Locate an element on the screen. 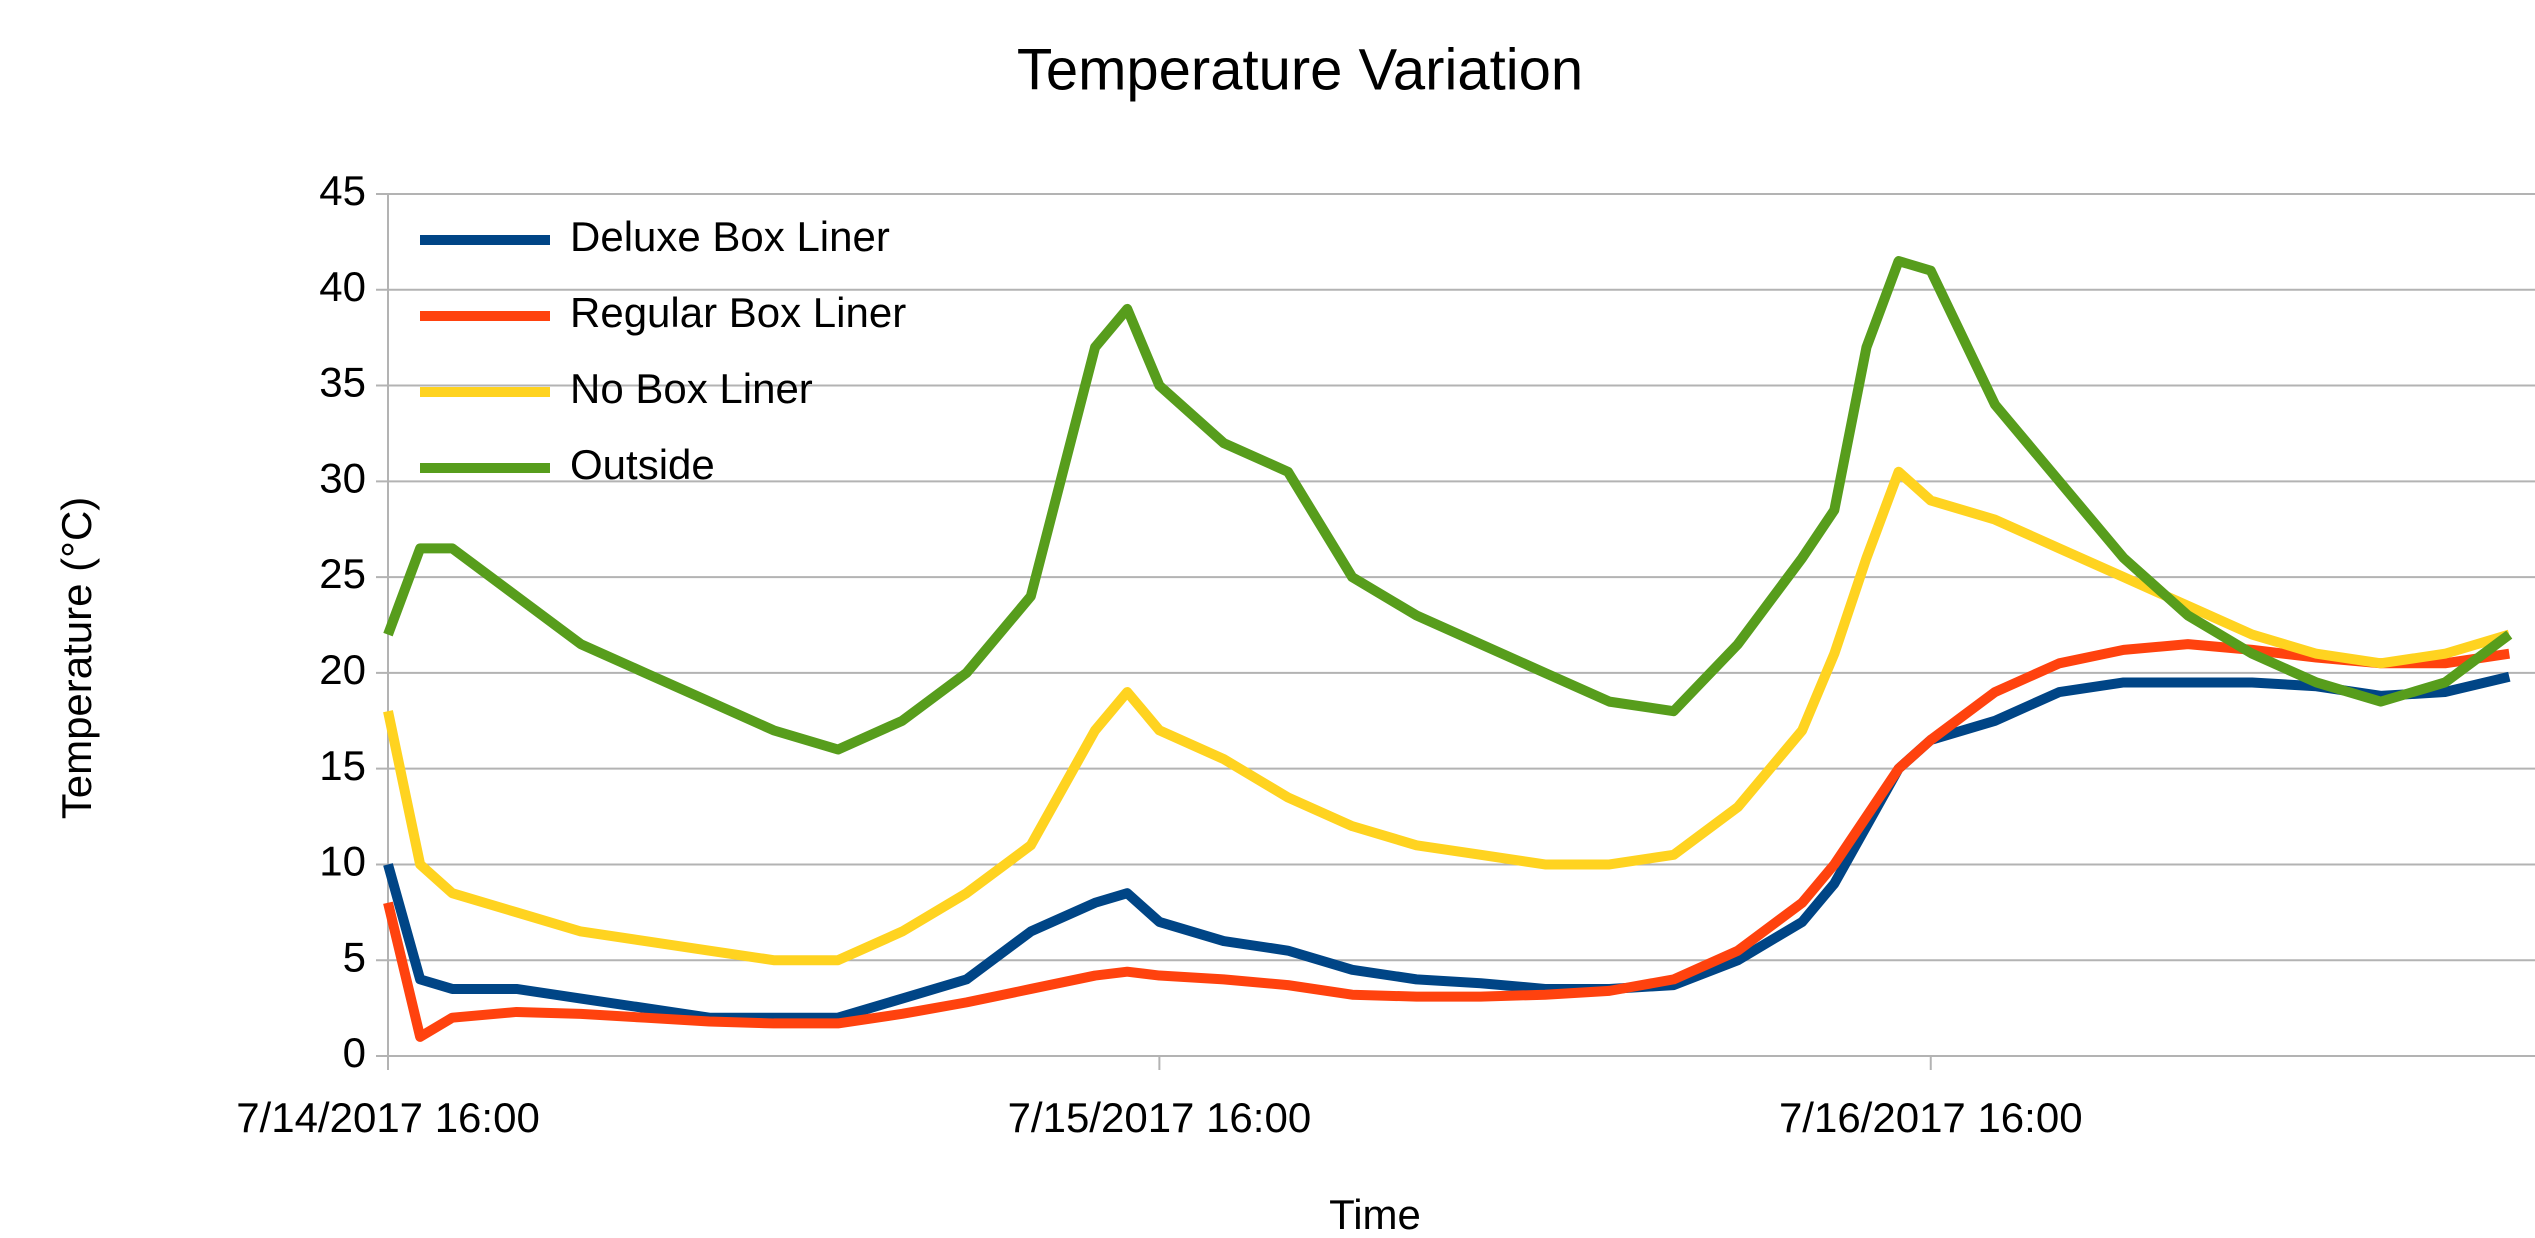  x-tick-label: 7/14/2017 16:00 is located at coordinates (388, 1117).